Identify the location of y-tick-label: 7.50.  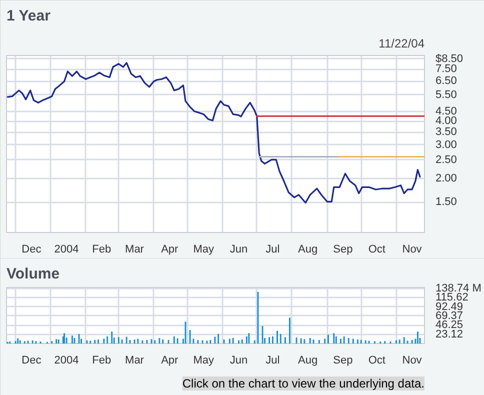
(446, 69).